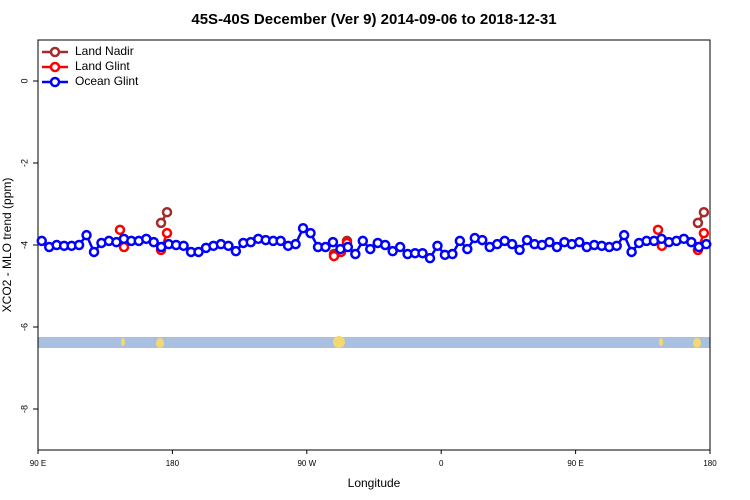 Image resolution: width=750 pixels, height=500 pixels. What do you see at coordinates (24, 163) in the screenshot?
I see `y-tick-label: -2` at bounding box center [24, 163].